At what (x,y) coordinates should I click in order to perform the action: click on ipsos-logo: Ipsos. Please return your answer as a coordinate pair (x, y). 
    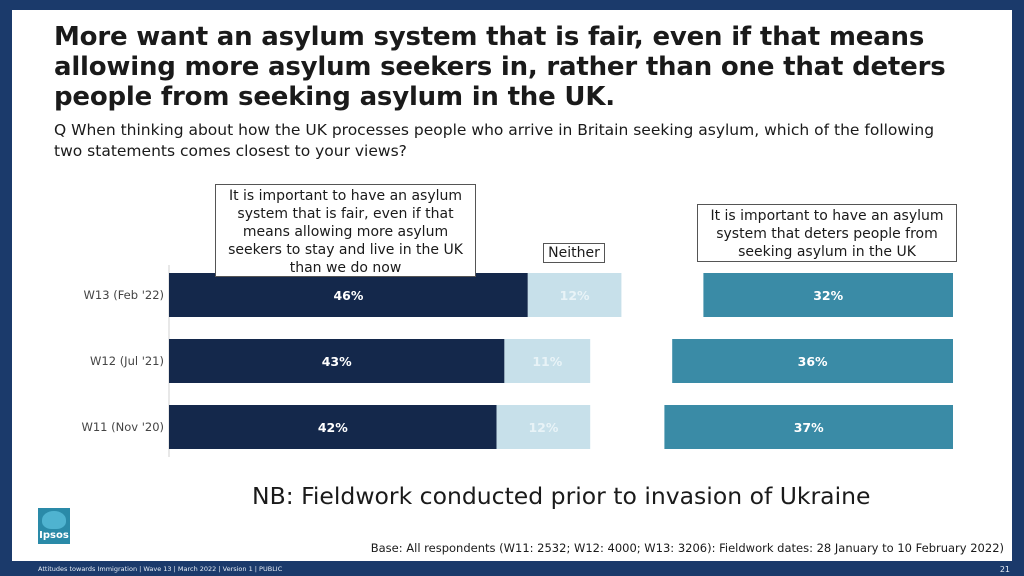
    Looking at the image, I should click on (54, 526).